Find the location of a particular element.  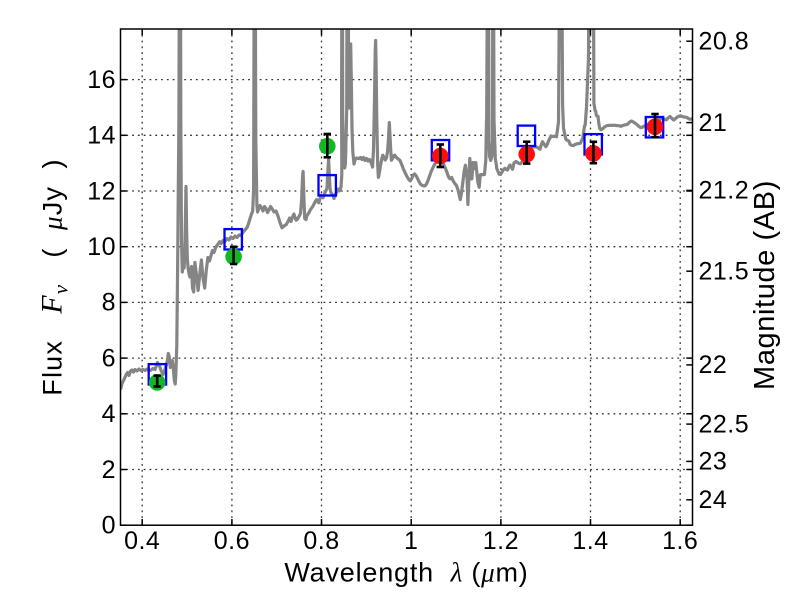

svg-text: 1.6 is located at coordinates (680, 541).